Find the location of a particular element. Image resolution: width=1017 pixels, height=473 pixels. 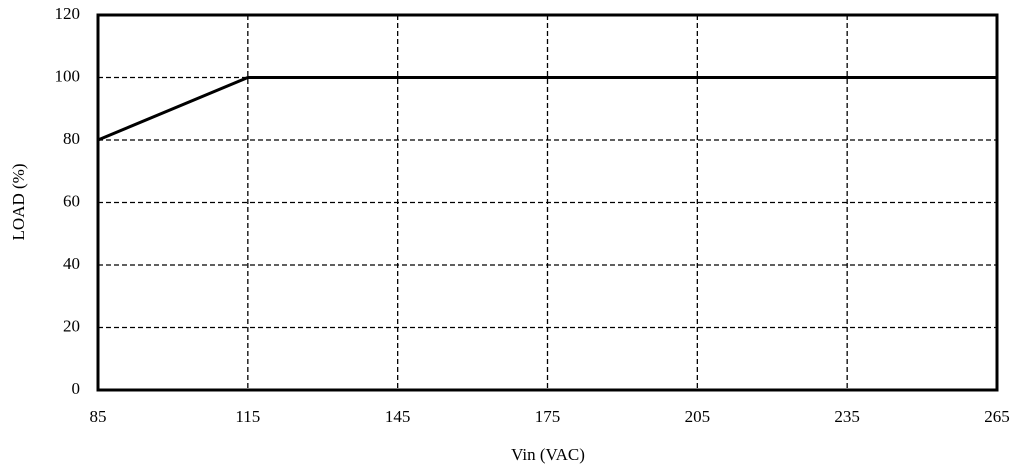

y-tick-label: 40 is located at coordinates (71, 263).